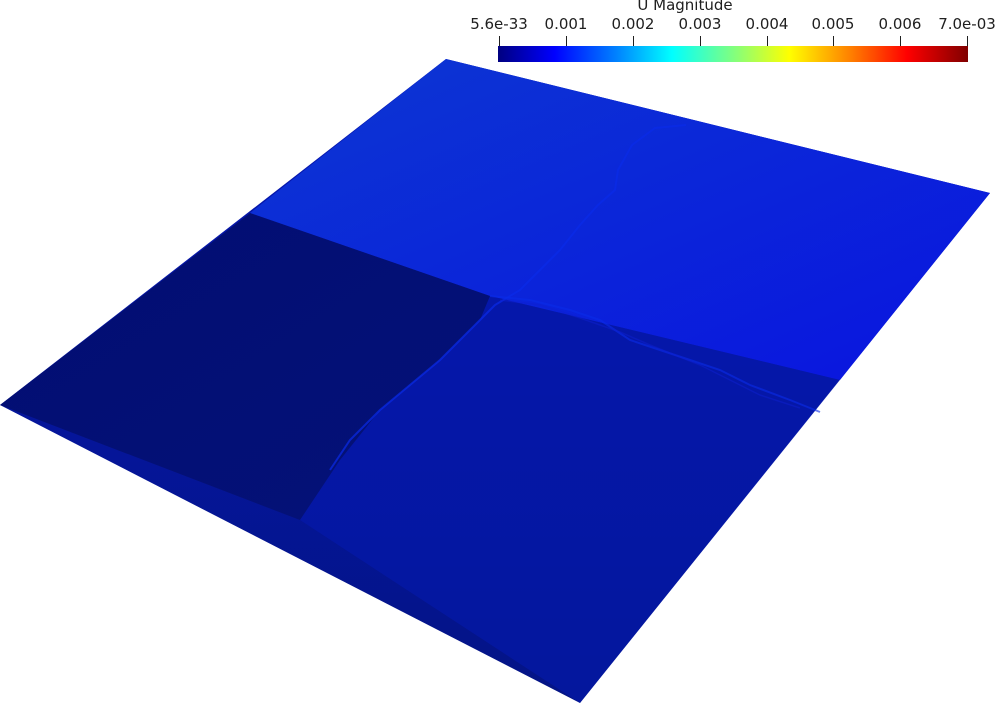  Describe the element at coordinates (767, 24) in the screenshot. I see `colorbar-label-0-004: 0.004` at that location.